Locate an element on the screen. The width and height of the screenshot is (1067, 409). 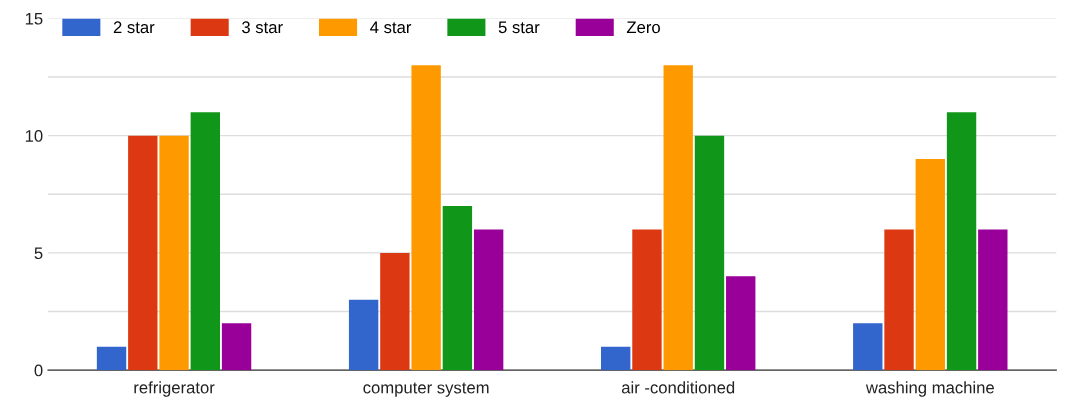
x-tick-label: refrigerator is located at coordinates (174, 389).